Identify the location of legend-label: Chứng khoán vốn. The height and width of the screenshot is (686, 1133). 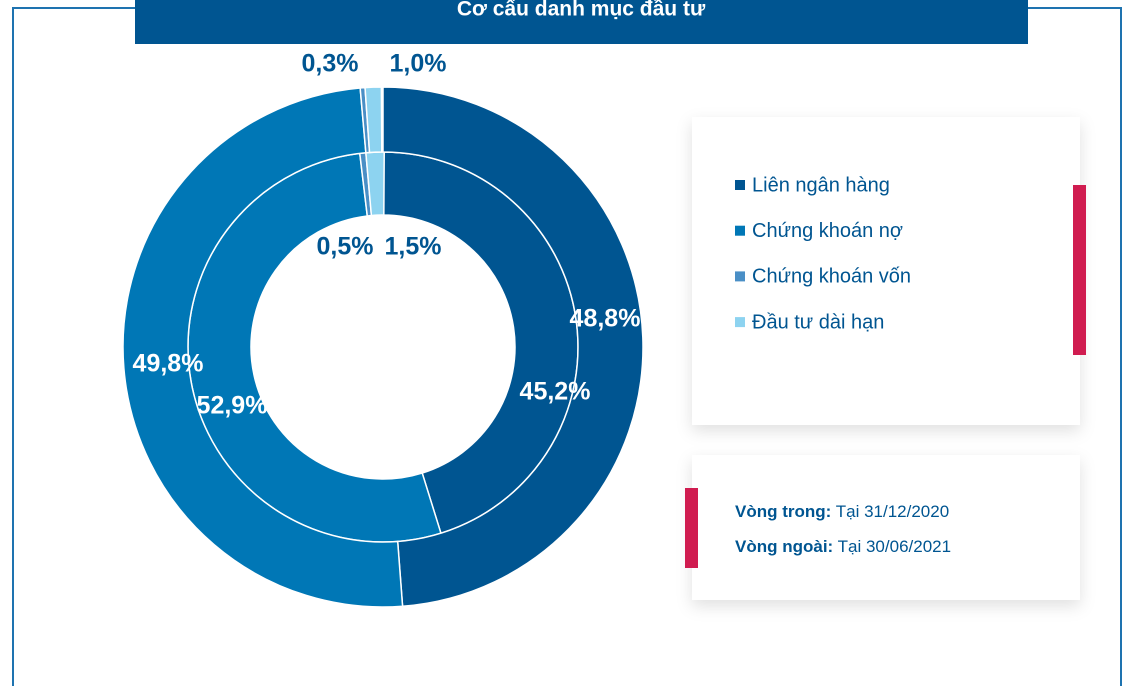
(831, 277).